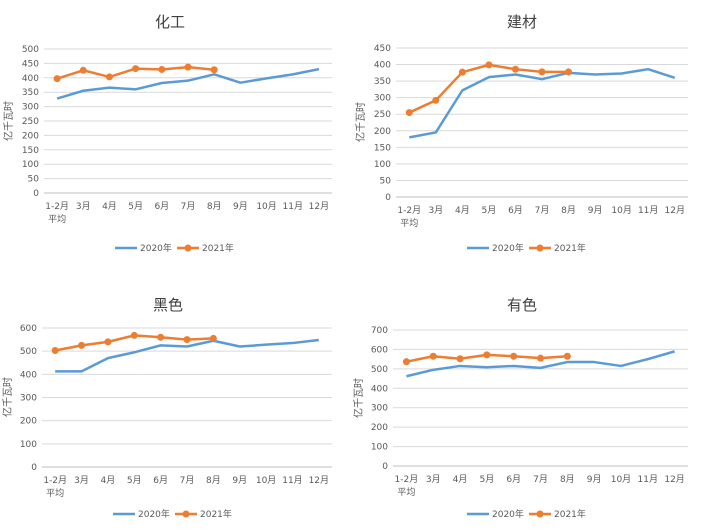  I want to click on x-tick-label: 8月, so click(214, 206).